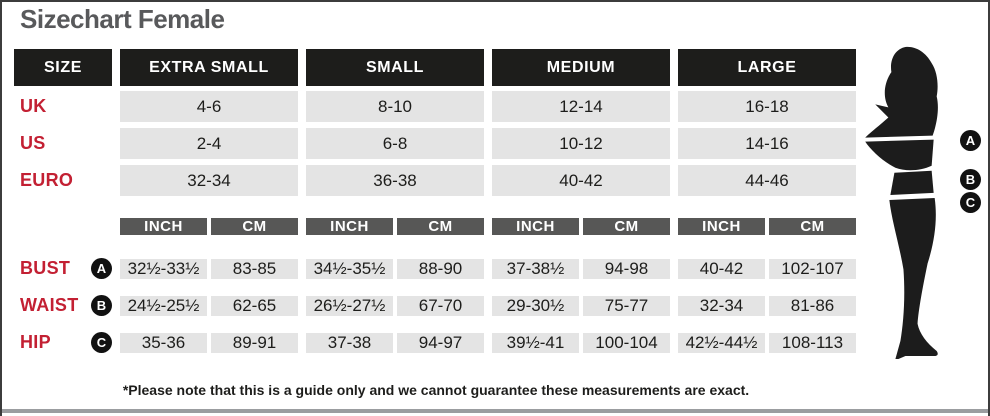 Image resolution: width=990 pixels, height=416 pixels. What do you see at coordinates (101, 305) in the screenshot?
I see `marker-b-badge: B` at bounding box center [101, 305].